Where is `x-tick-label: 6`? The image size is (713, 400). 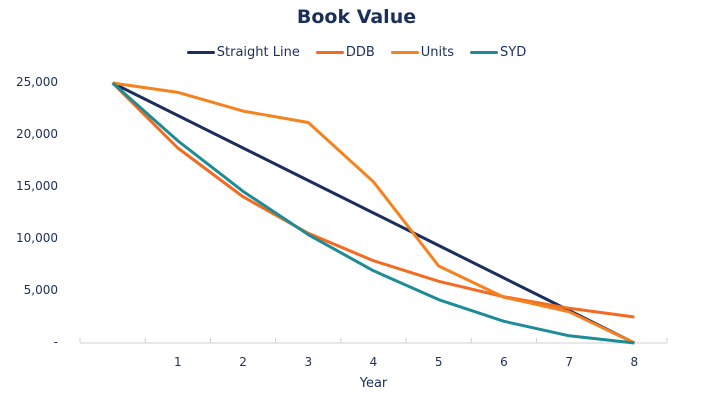
x-tick-label: 6 is located at coordinates (504, 362).